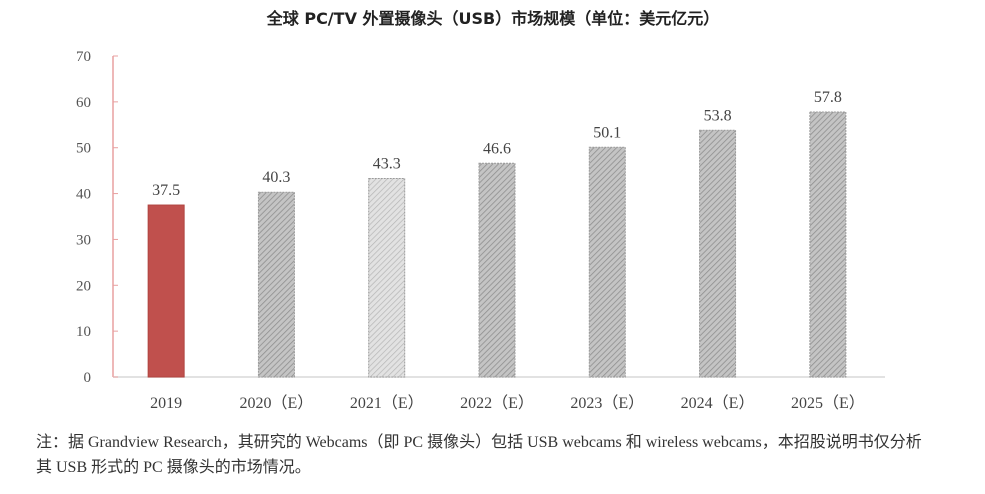  Describe the element at coordinates (828, 97) in the screenshot. I see `data-label: 57.8` at that location.